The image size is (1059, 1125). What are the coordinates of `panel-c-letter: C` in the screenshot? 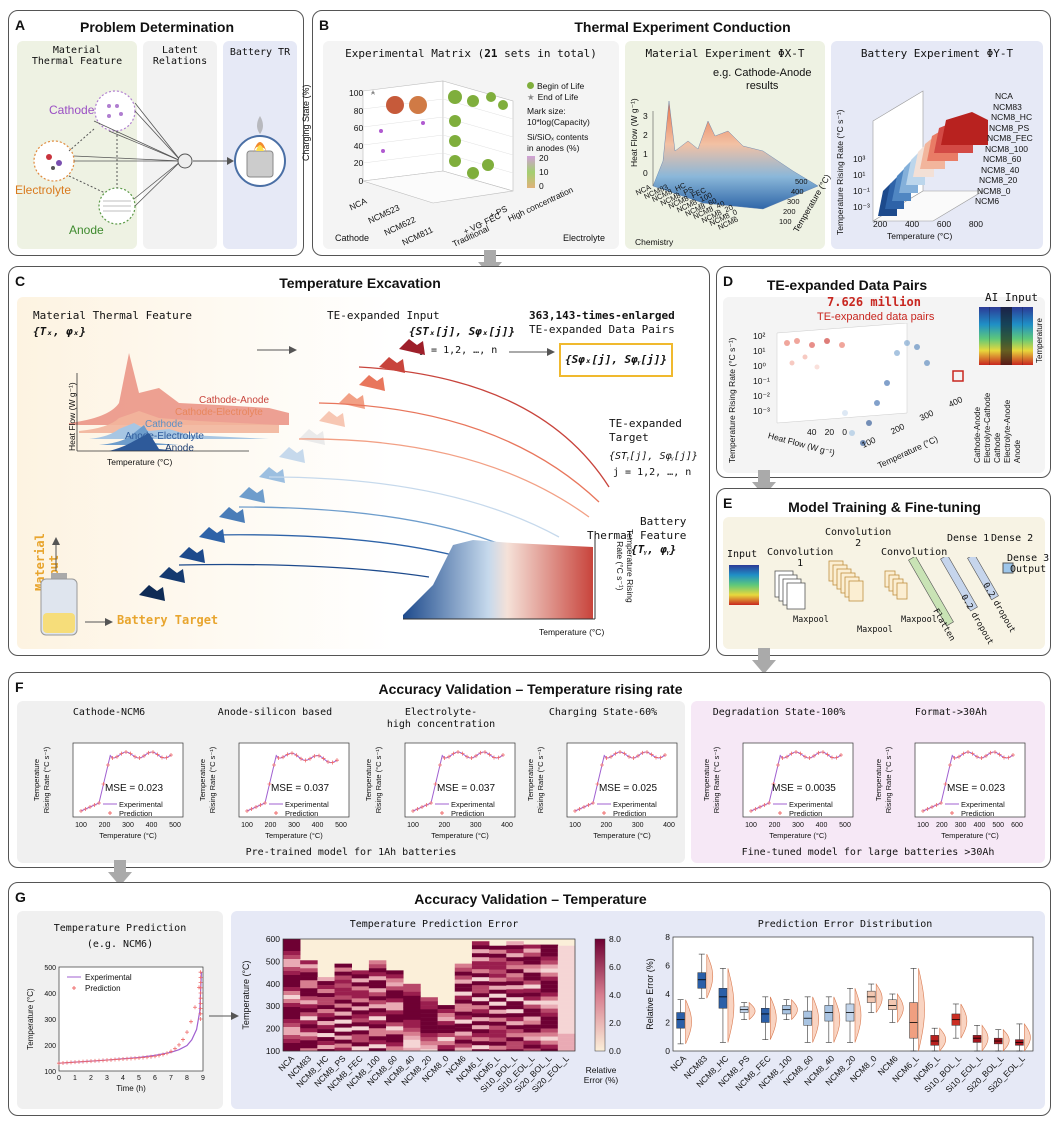 It's located at (20, 281).